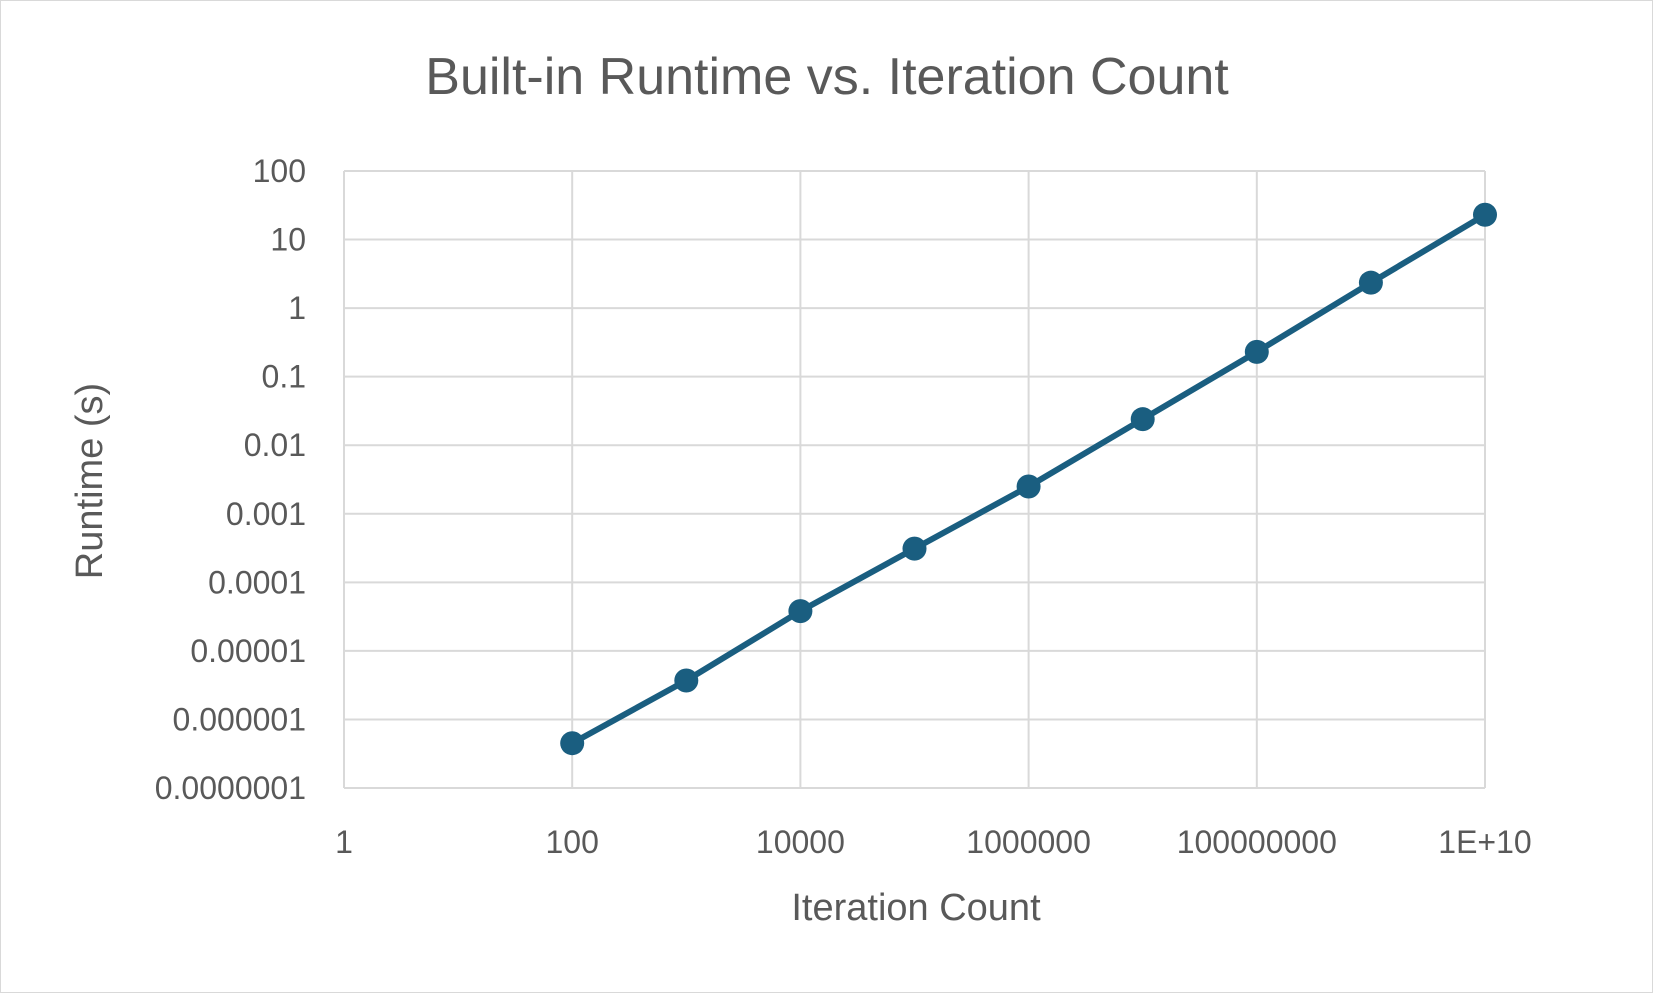 The image size is (1653, 997). I want to click on x-tick-label: 10000, so click(800, 842).